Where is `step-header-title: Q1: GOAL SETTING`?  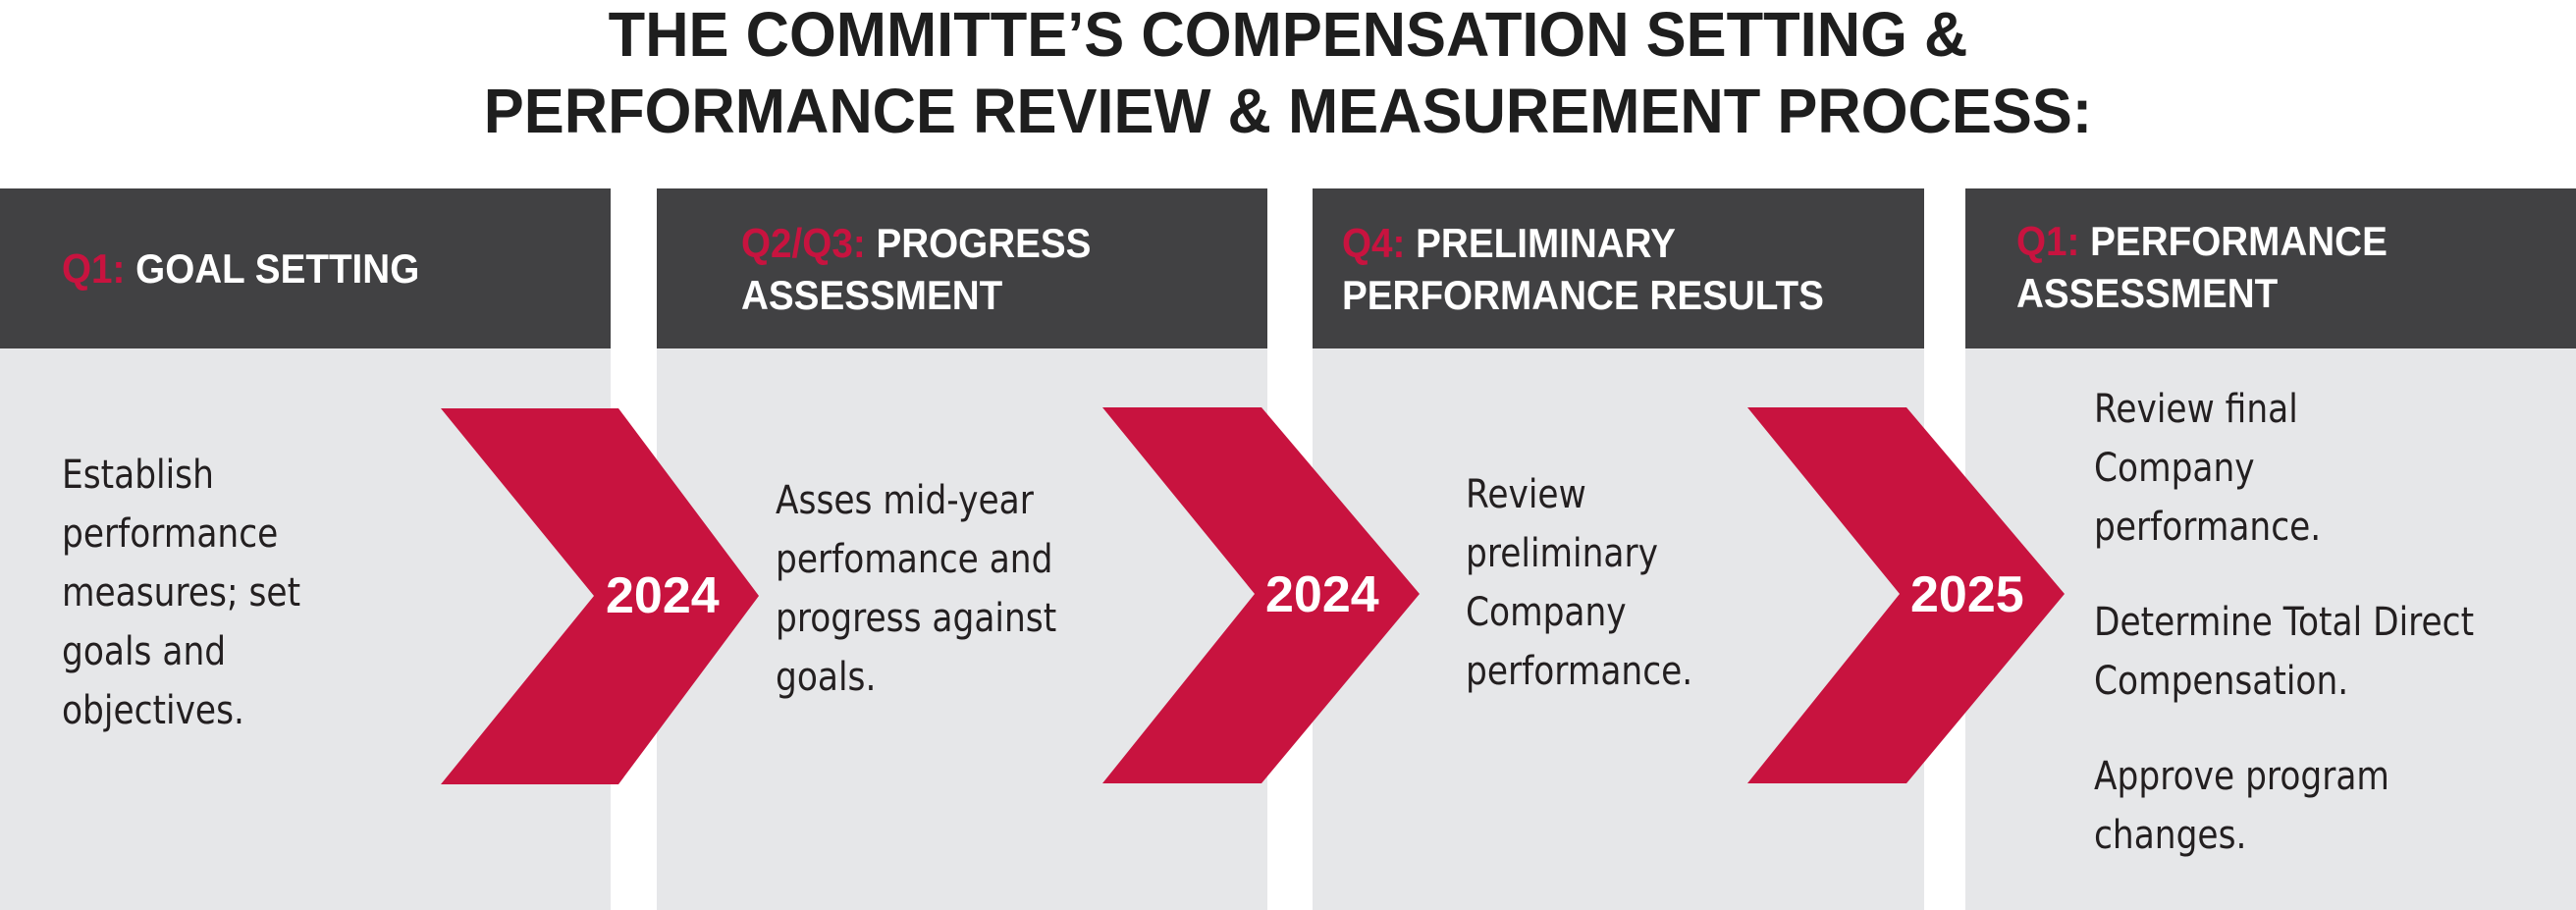
step-header-title: Q1: GOAL SETTING is located at coordinates (240, 268).